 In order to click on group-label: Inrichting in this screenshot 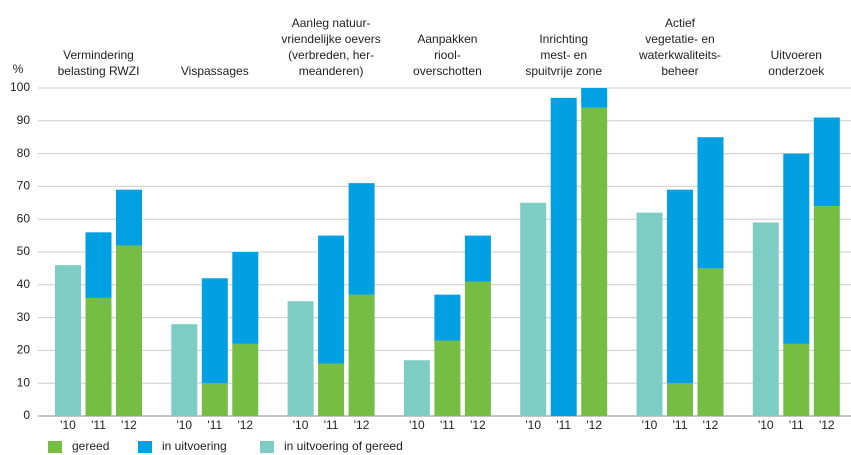, I will do `click(563, 39)`.